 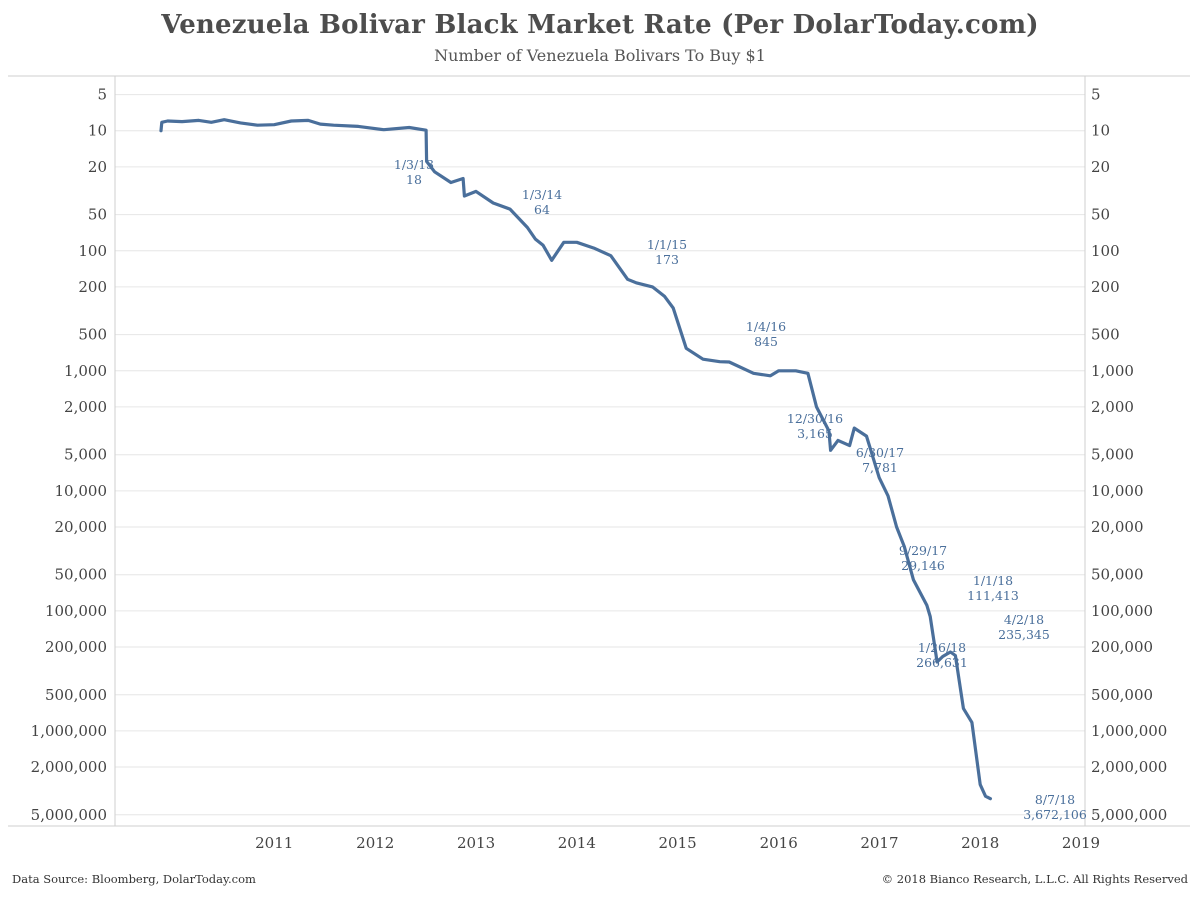 I want to click on annotation-label: 6/30/177,781, so click(x=880, y=460).